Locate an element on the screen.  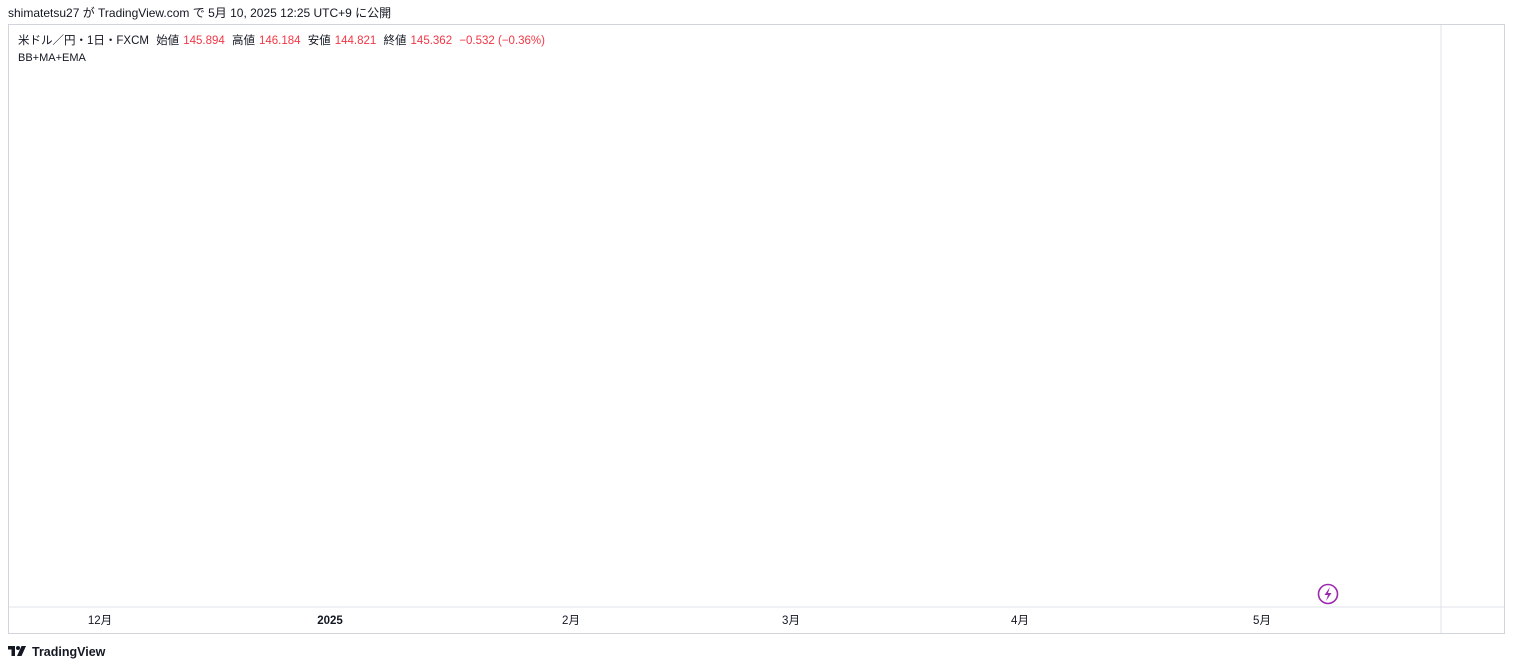
x-tick-label: 2月 is located at coordinates (571, 621).